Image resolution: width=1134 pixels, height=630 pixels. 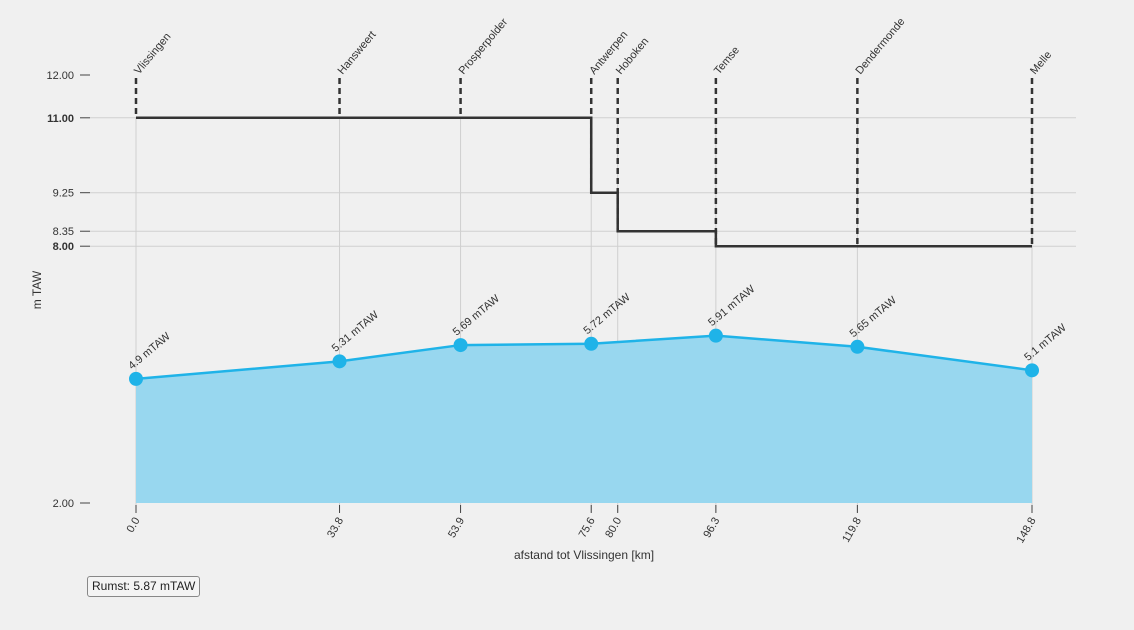 I want to click on location-label: Vlissingen, so click(x=152, y=54).